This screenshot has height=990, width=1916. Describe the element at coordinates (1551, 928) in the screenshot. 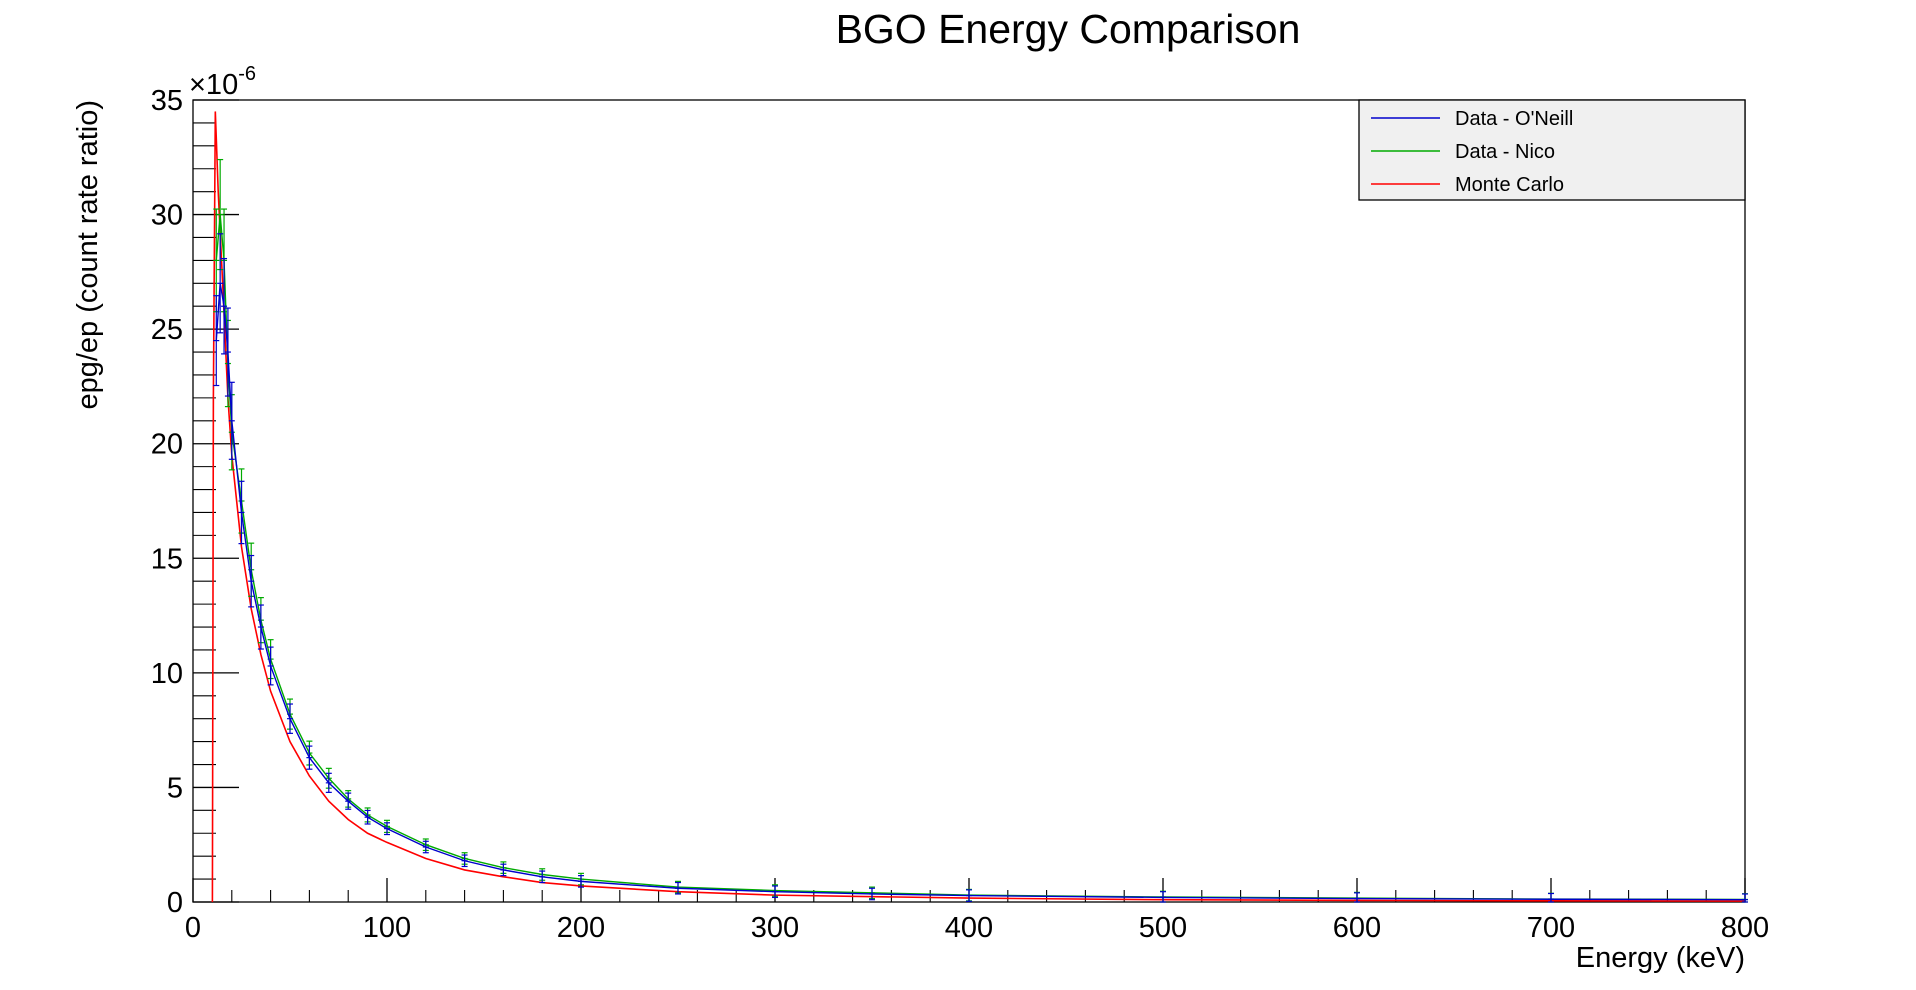

I see `x-tick-label: 700` at that location.